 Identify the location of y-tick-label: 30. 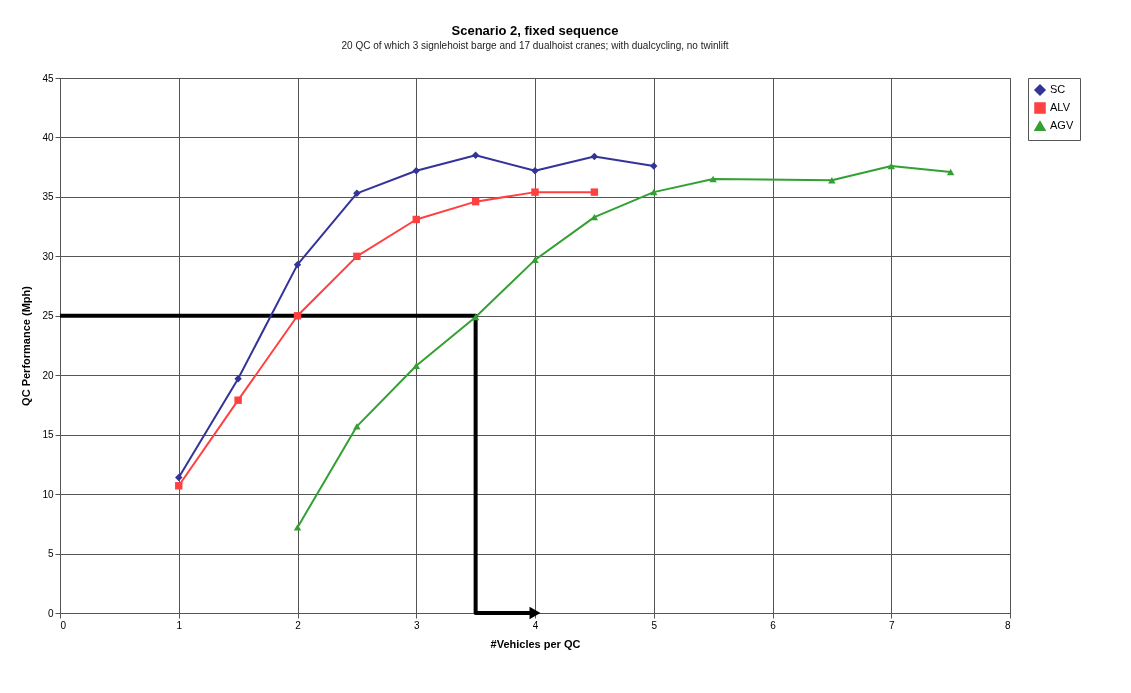
(48, 256).